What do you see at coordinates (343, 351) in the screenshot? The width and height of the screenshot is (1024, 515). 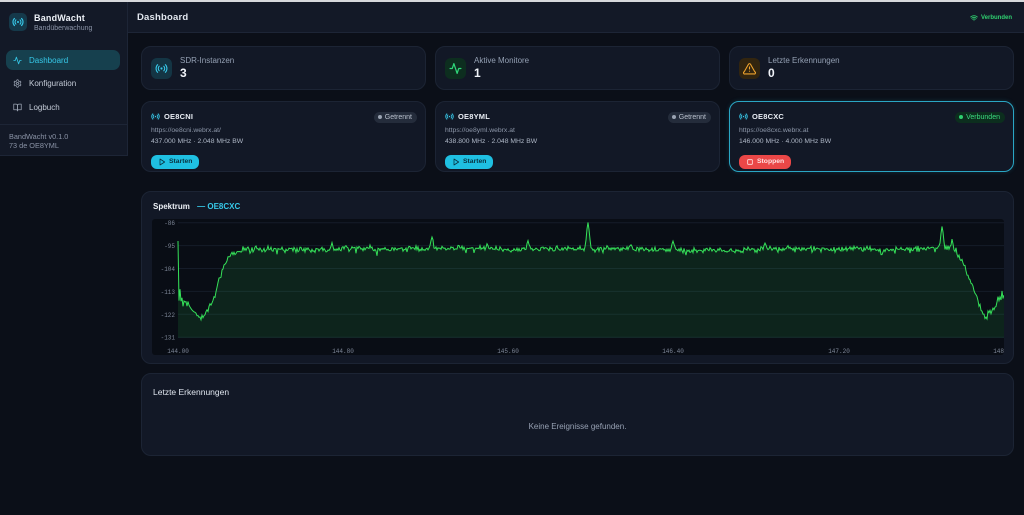 I see `svg-text: 144.80` at bounding box center [343, 351].